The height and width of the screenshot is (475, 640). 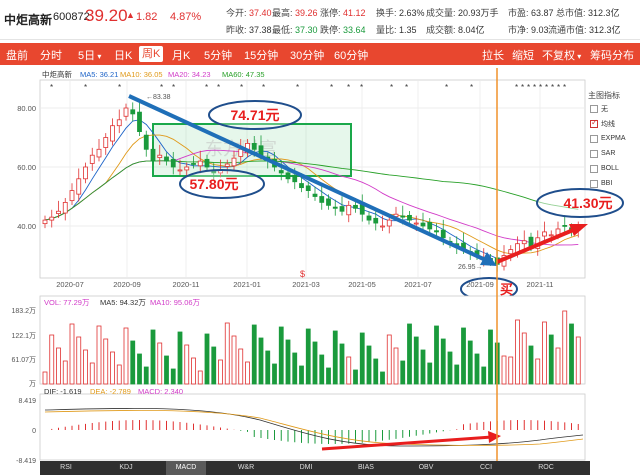 I want to click on x-tick: 2021-05, so click(x=362, y=284).